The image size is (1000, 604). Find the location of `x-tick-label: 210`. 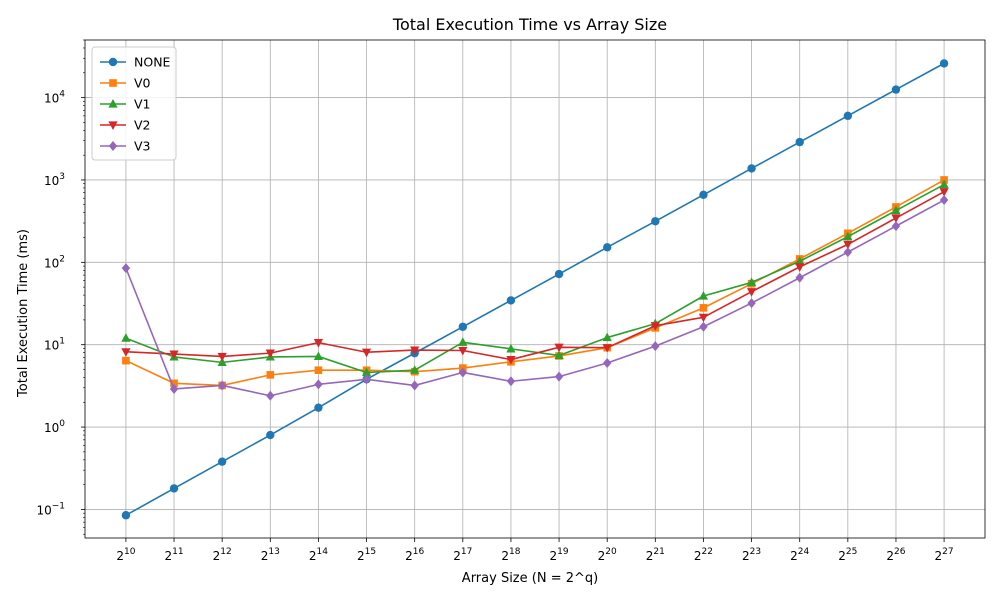

x-tick-label: 210 is located at coordinates (125, 555).